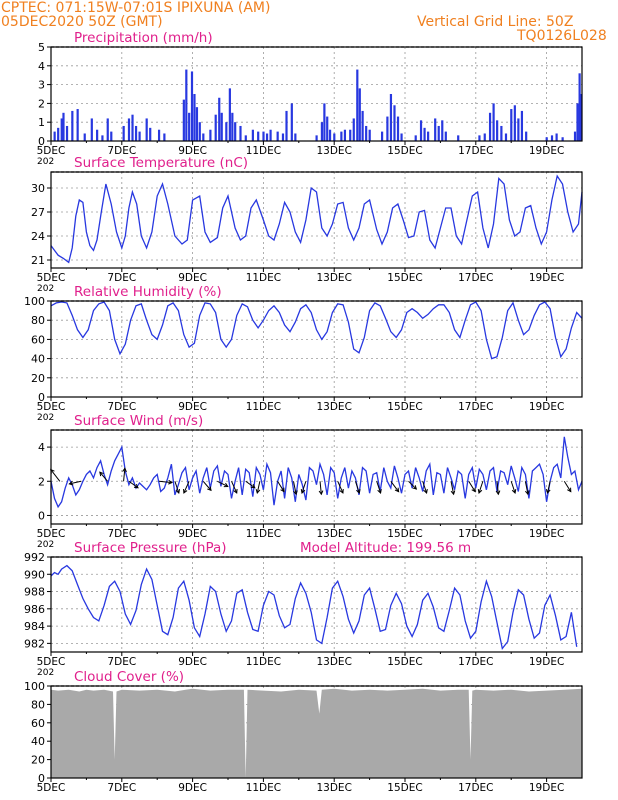 Image resolution: width=618 pixels, height=800 pixels. I want to click on cloud-panel, so click(315, 733).